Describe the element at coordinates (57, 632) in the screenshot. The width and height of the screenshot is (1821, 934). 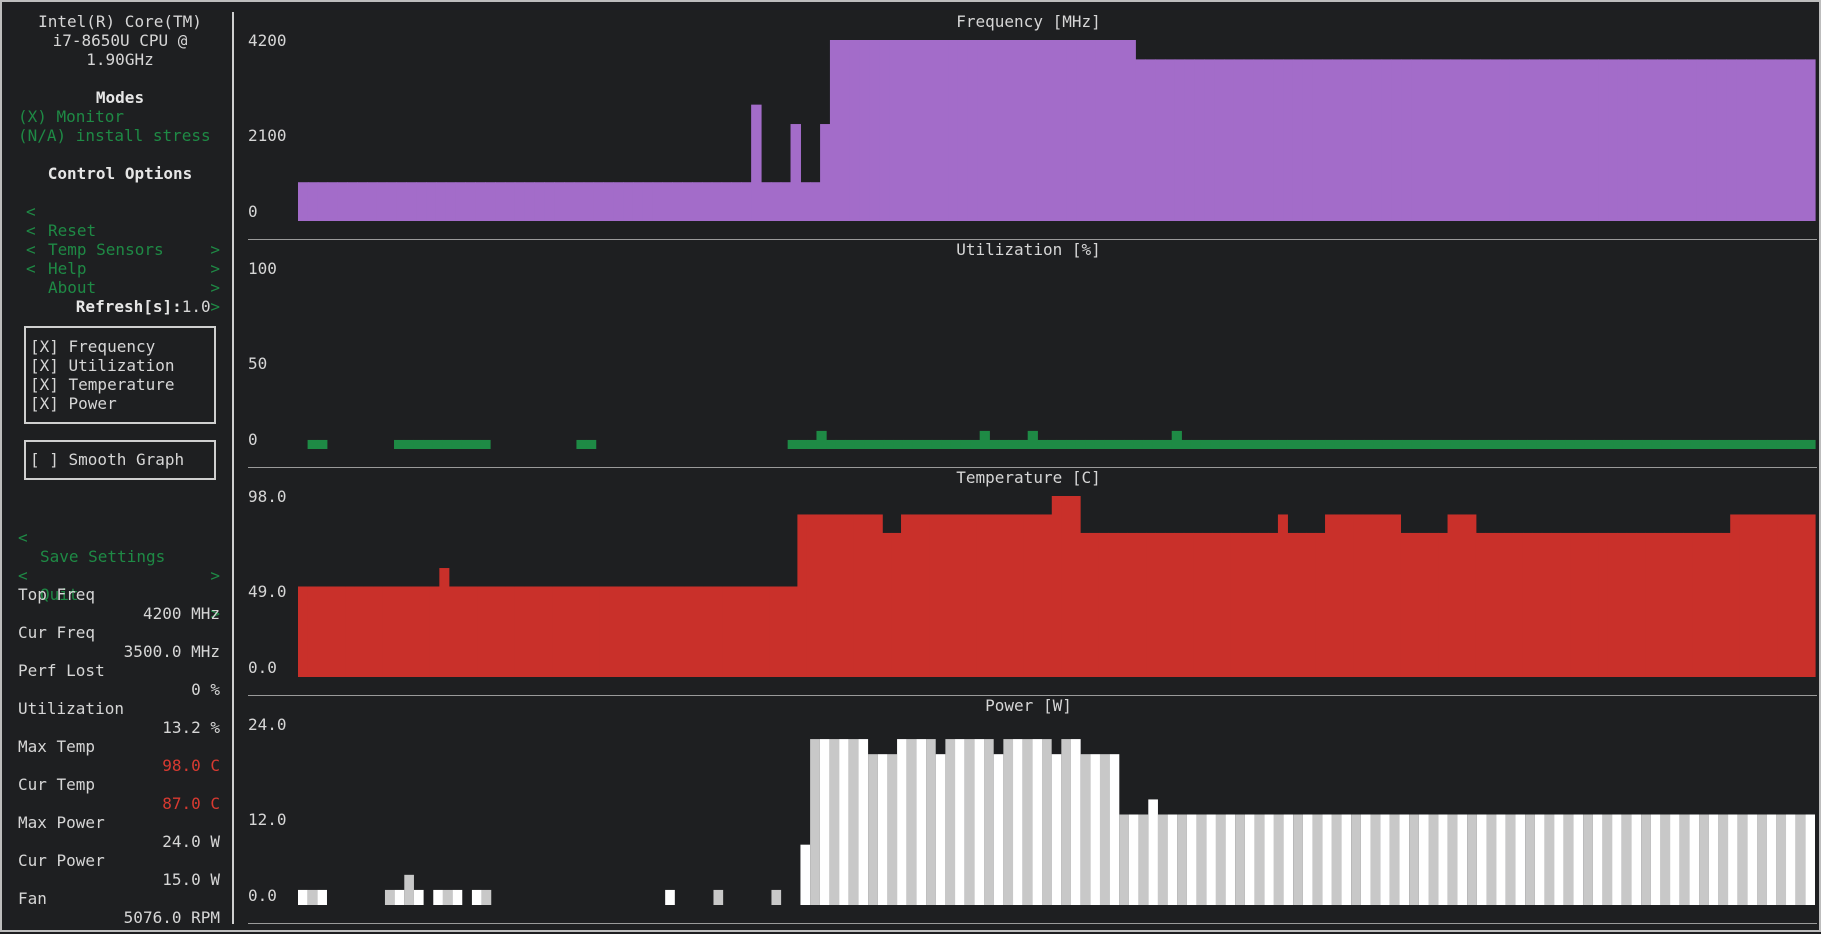
I see `stat-cur-freq-label: Cur Freq` at that location.